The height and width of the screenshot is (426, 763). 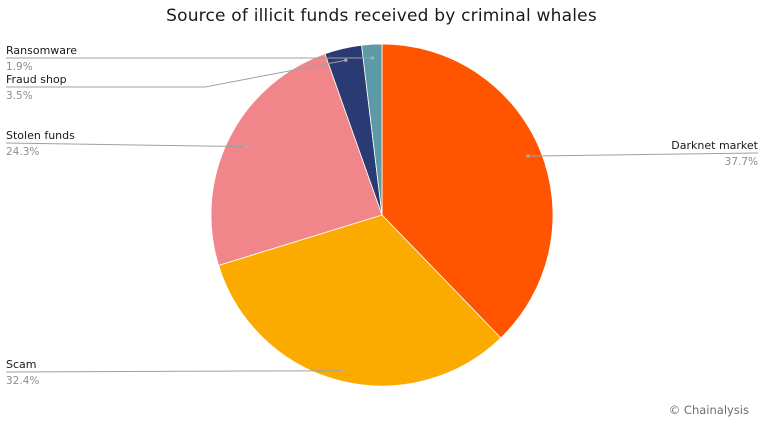 I want to click on leader-dot-ransomware, so click(x=373, y=58).